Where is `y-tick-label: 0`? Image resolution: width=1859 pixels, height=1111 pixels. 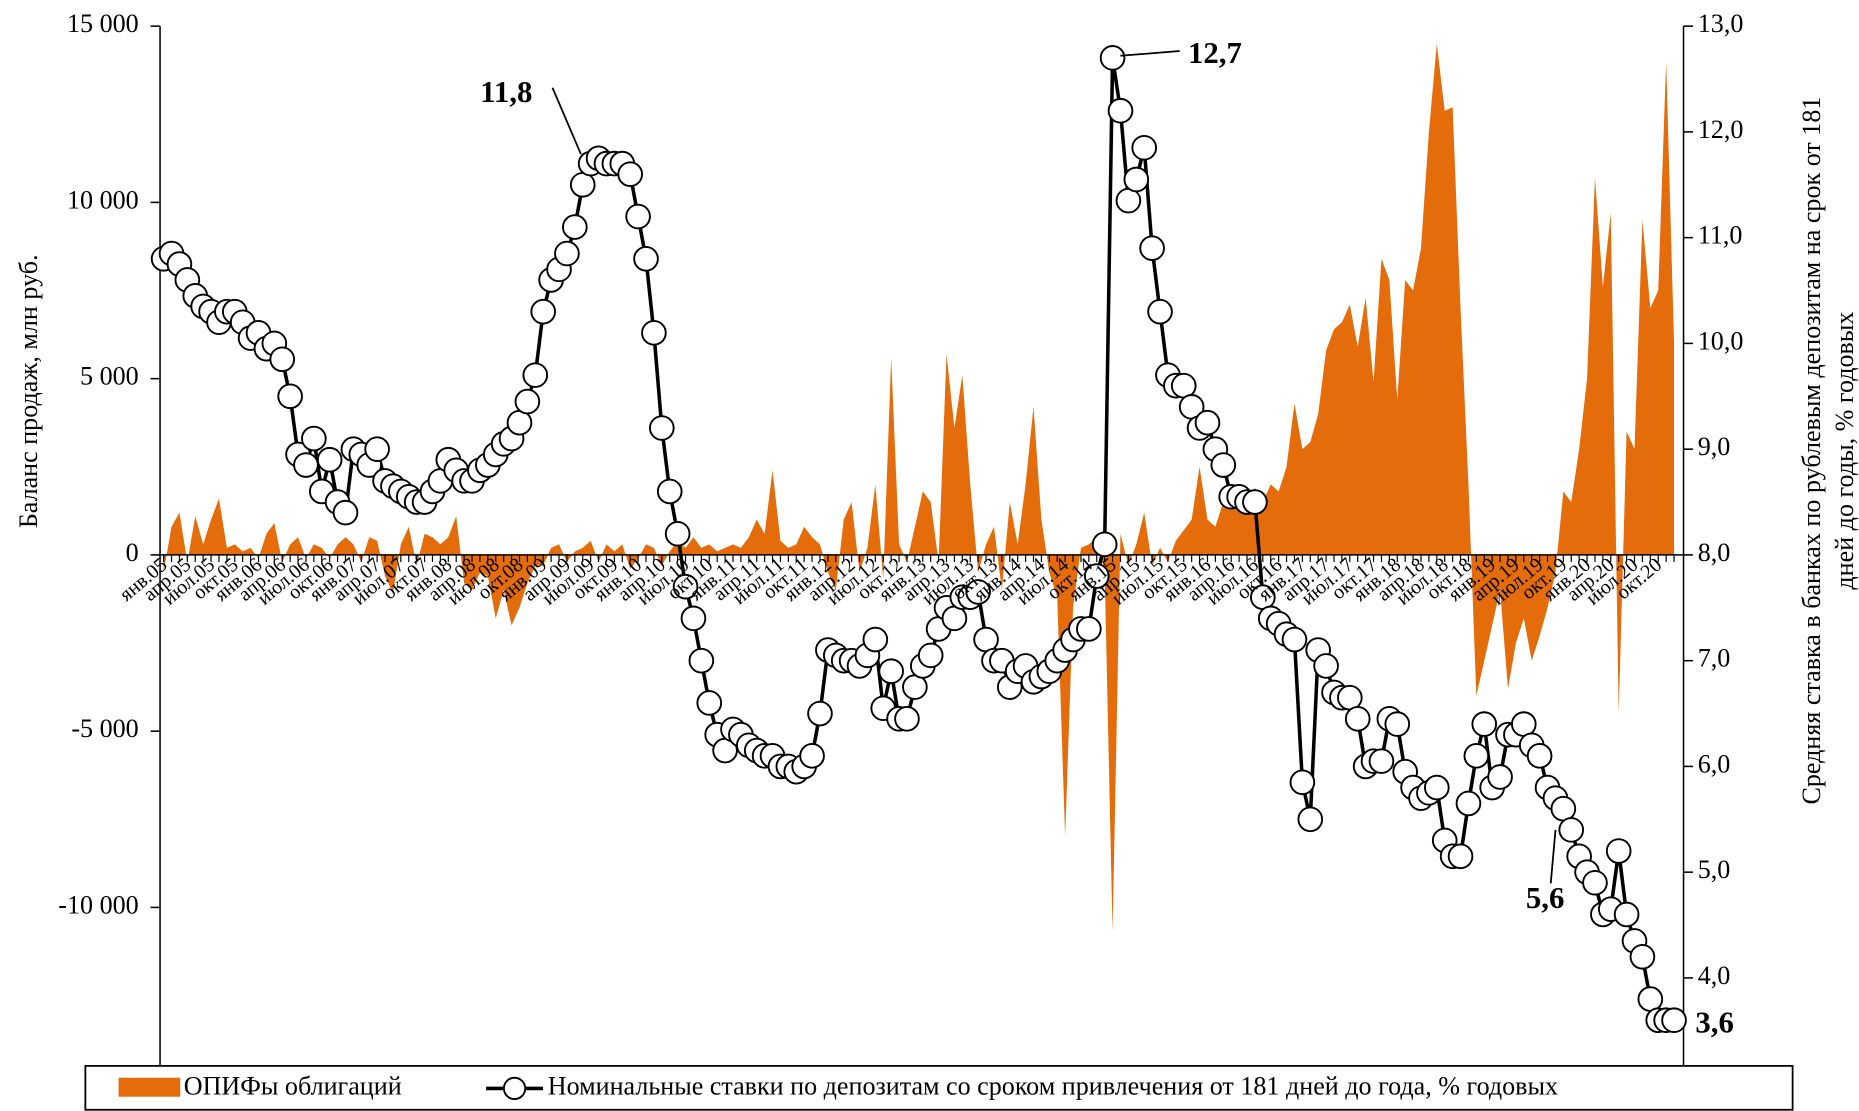 y-tick-label: 0 is located at coordinates (132, 552).